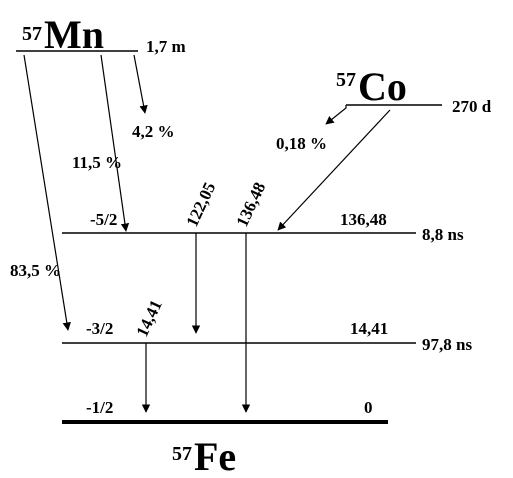  What do you see at coordinates (336, 115) in the screenshot?
I see `co-branch-0-arrow` at bounding box center [336, 115].